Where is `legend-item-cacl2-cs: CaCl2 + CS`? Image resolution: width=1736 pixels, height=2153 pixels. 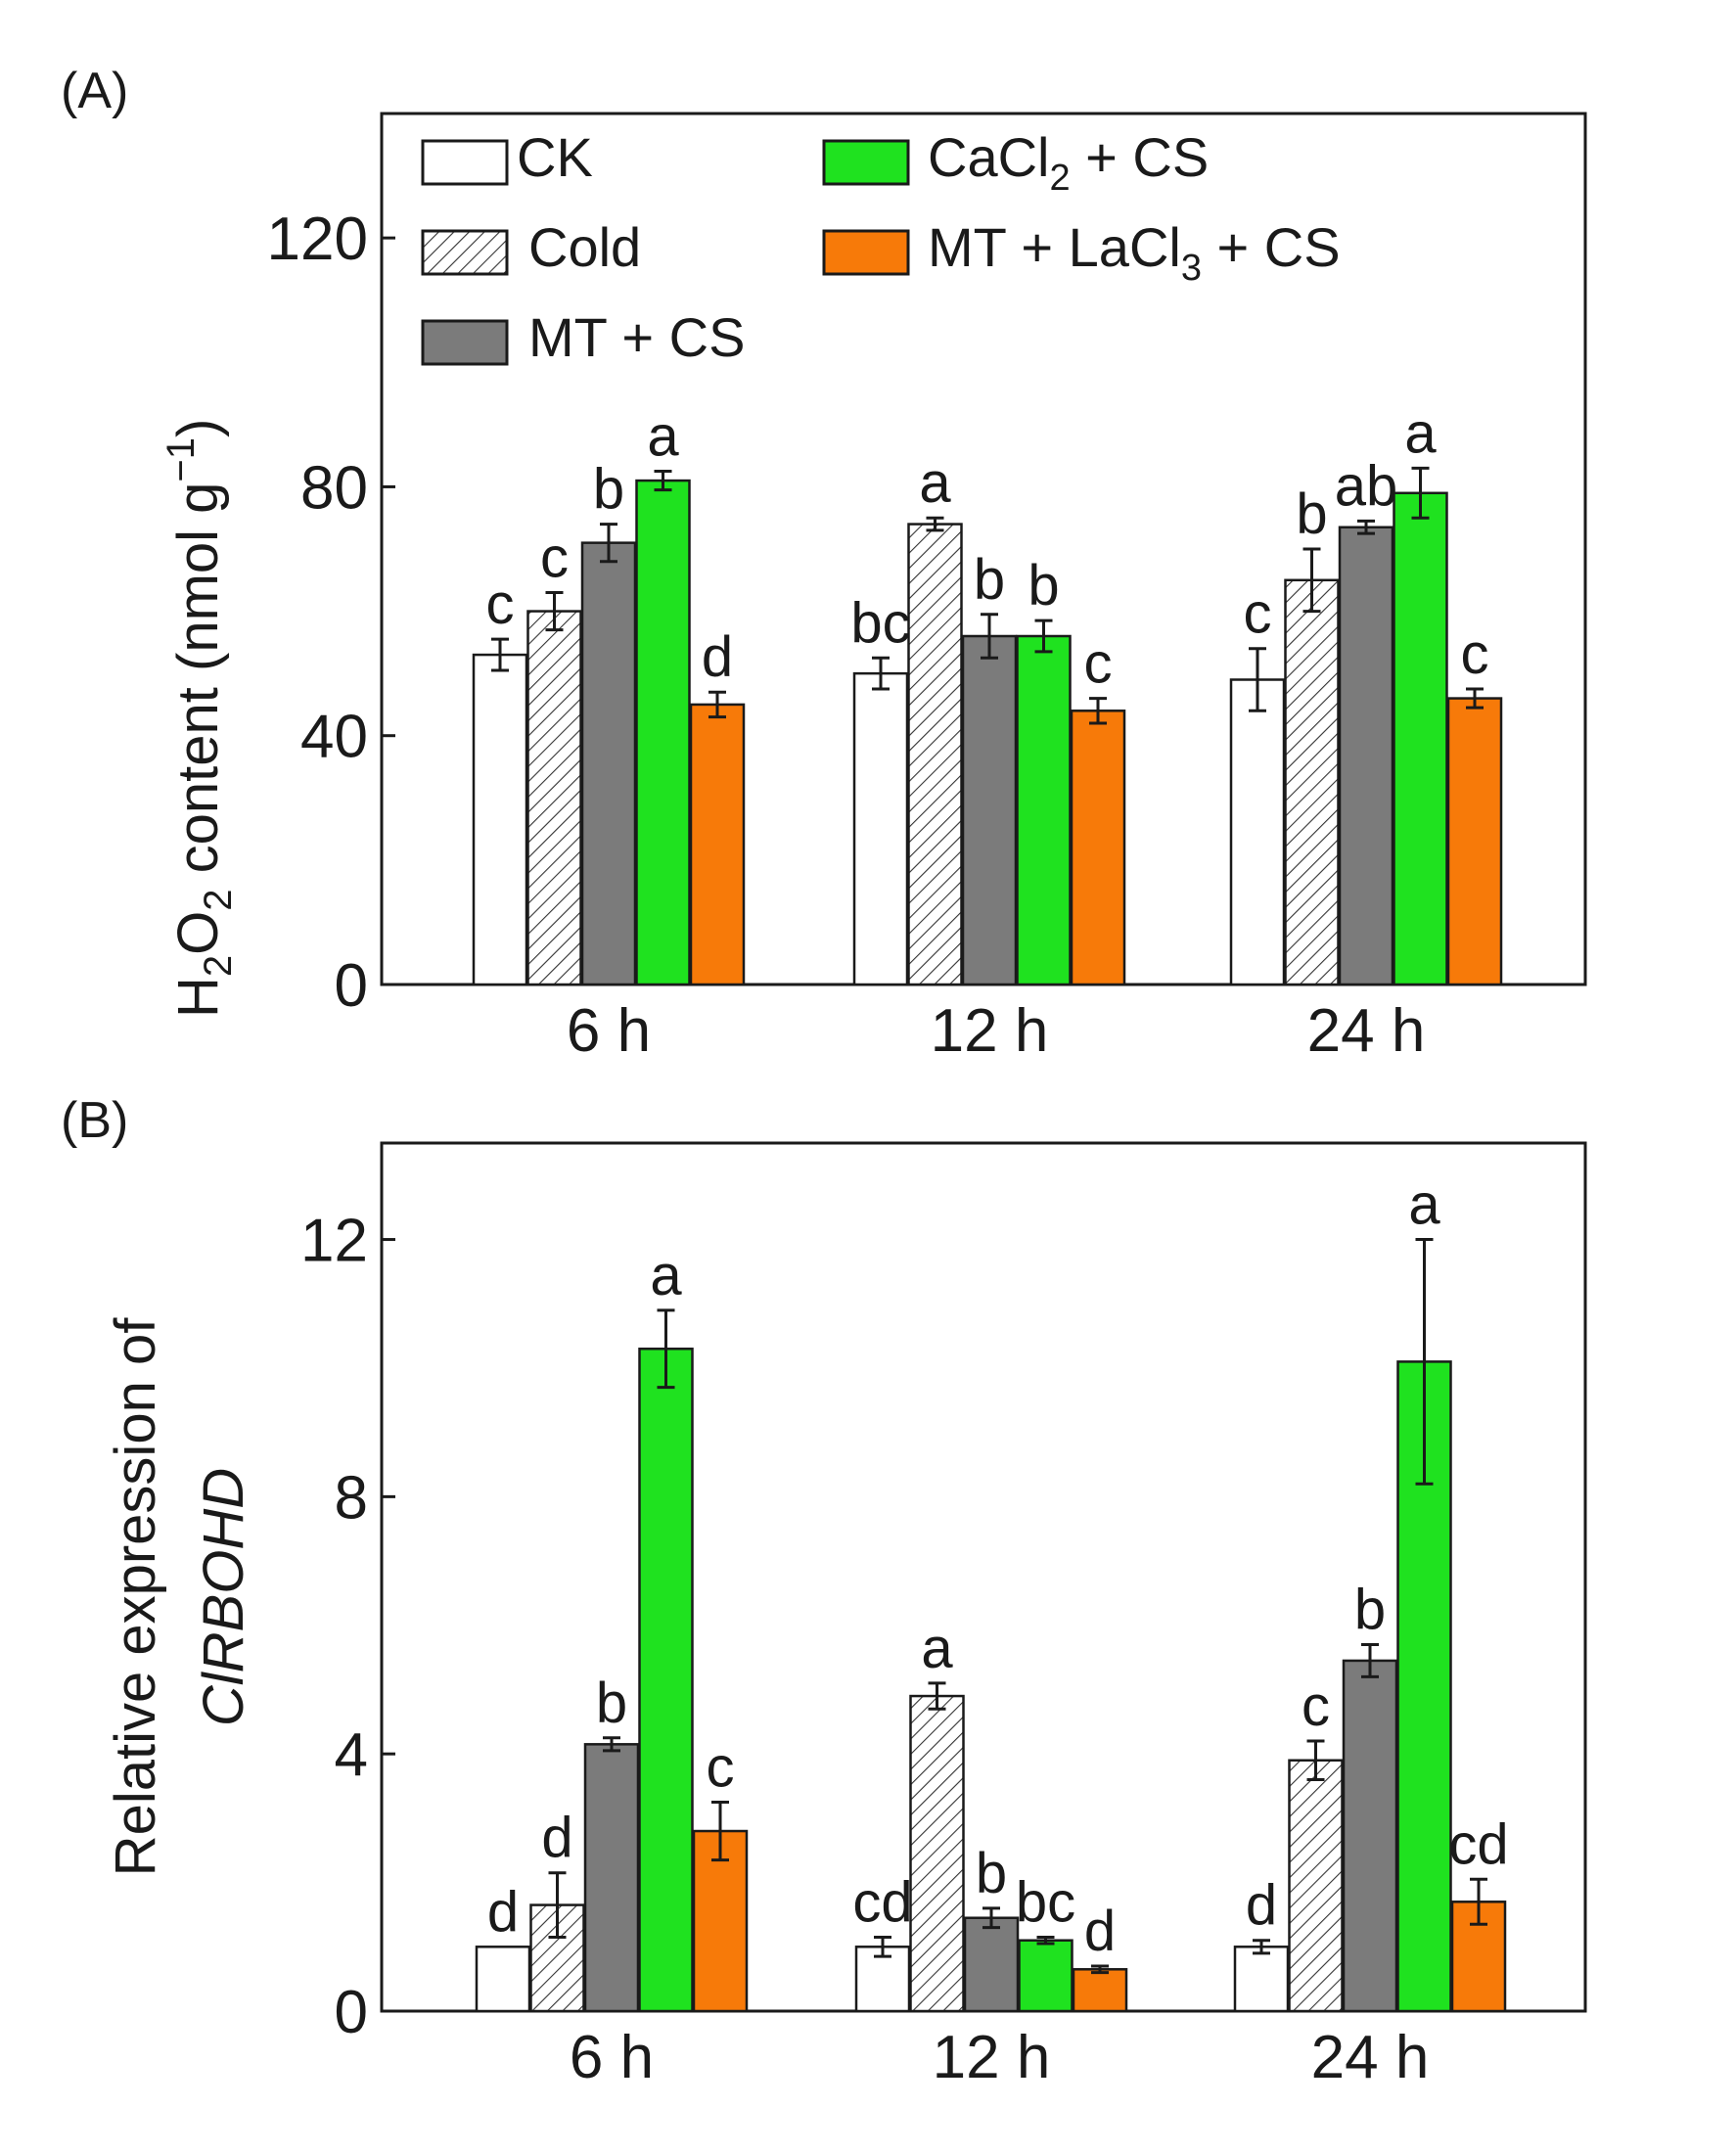
legend-item-cacl2-cs: CaCl2 + CS is located at coordinates (1016, 162).